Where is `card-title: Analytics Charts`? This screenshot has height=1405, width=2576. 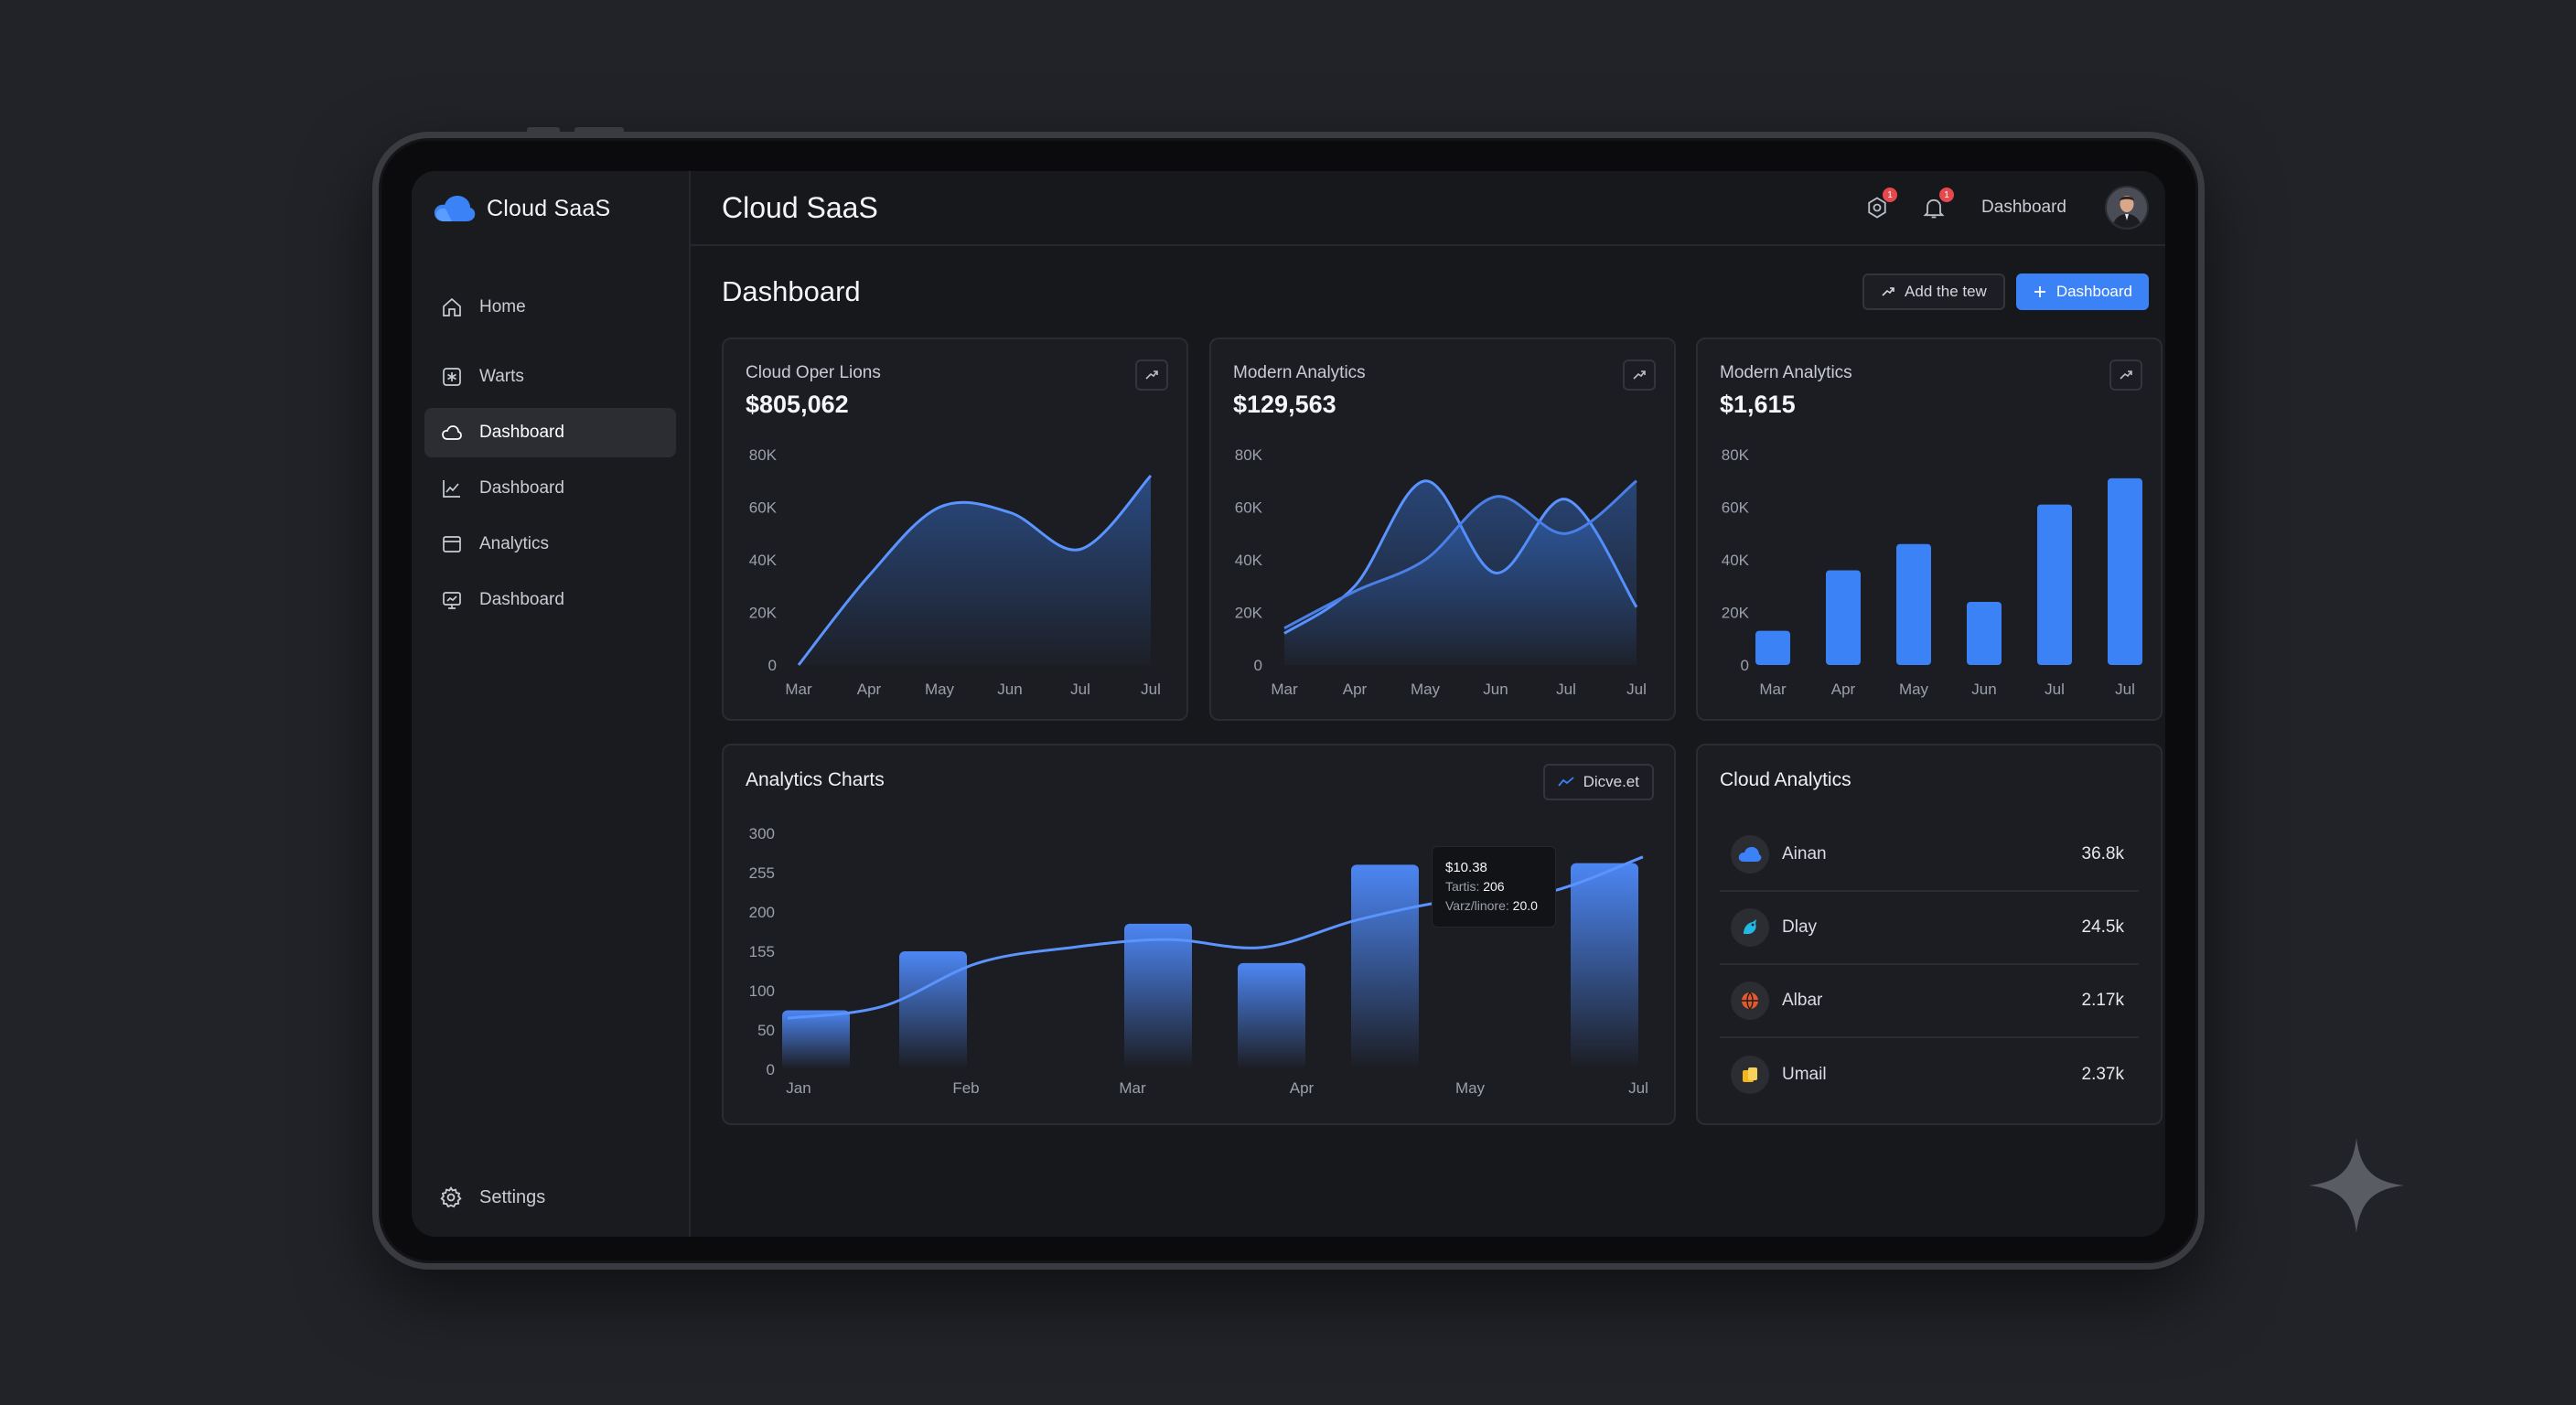
card-title: Analytics Charts is located at coordinates (815, 779).